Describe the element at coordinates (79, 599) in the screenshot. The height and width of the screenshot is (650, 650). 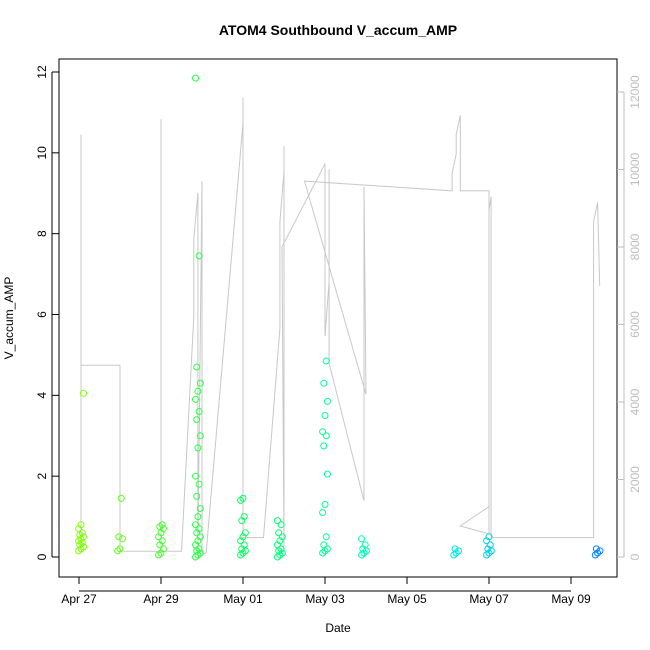
I see `x-tick-label: Apr 27` at that location.